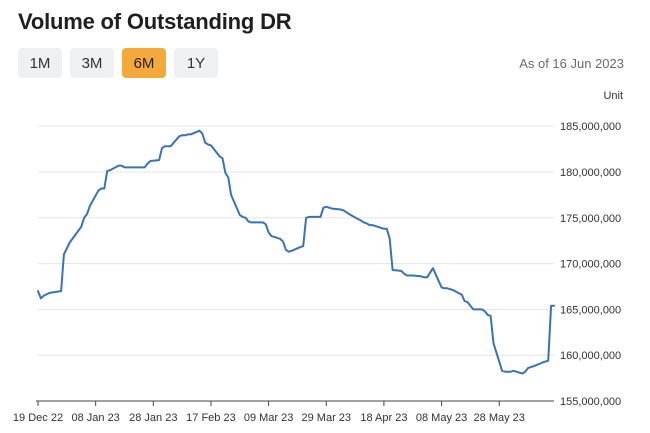 This screenshot has height=433, width=650. What do you see at coordinates (499, 418) in the screenshot?
I see `x-tick-label: 28 May 23` at bounding box center [499, 418].